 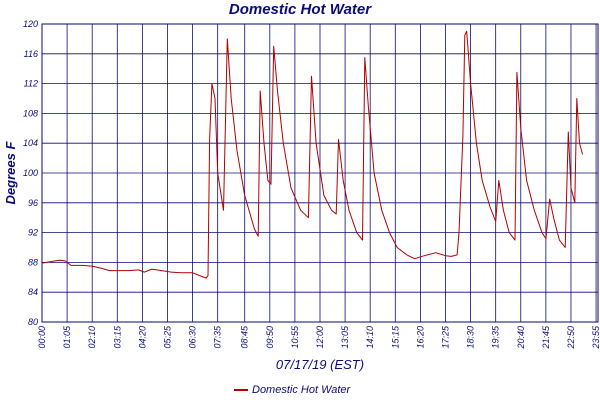 I want to click on x-tick-label: 10:55, so click(x=295, y=337).